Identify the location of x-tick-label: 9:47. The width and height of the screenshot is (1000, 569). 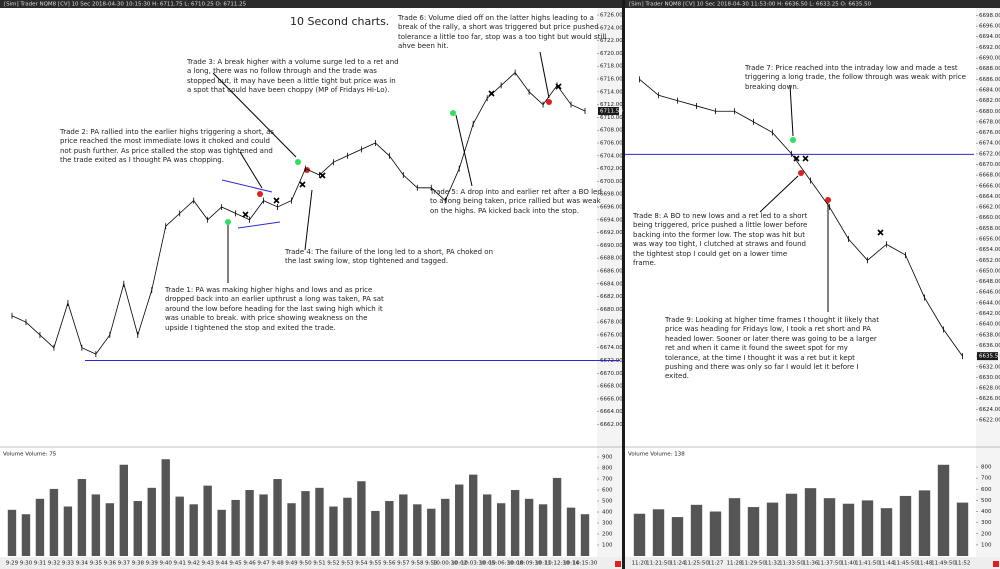
(263, 564).